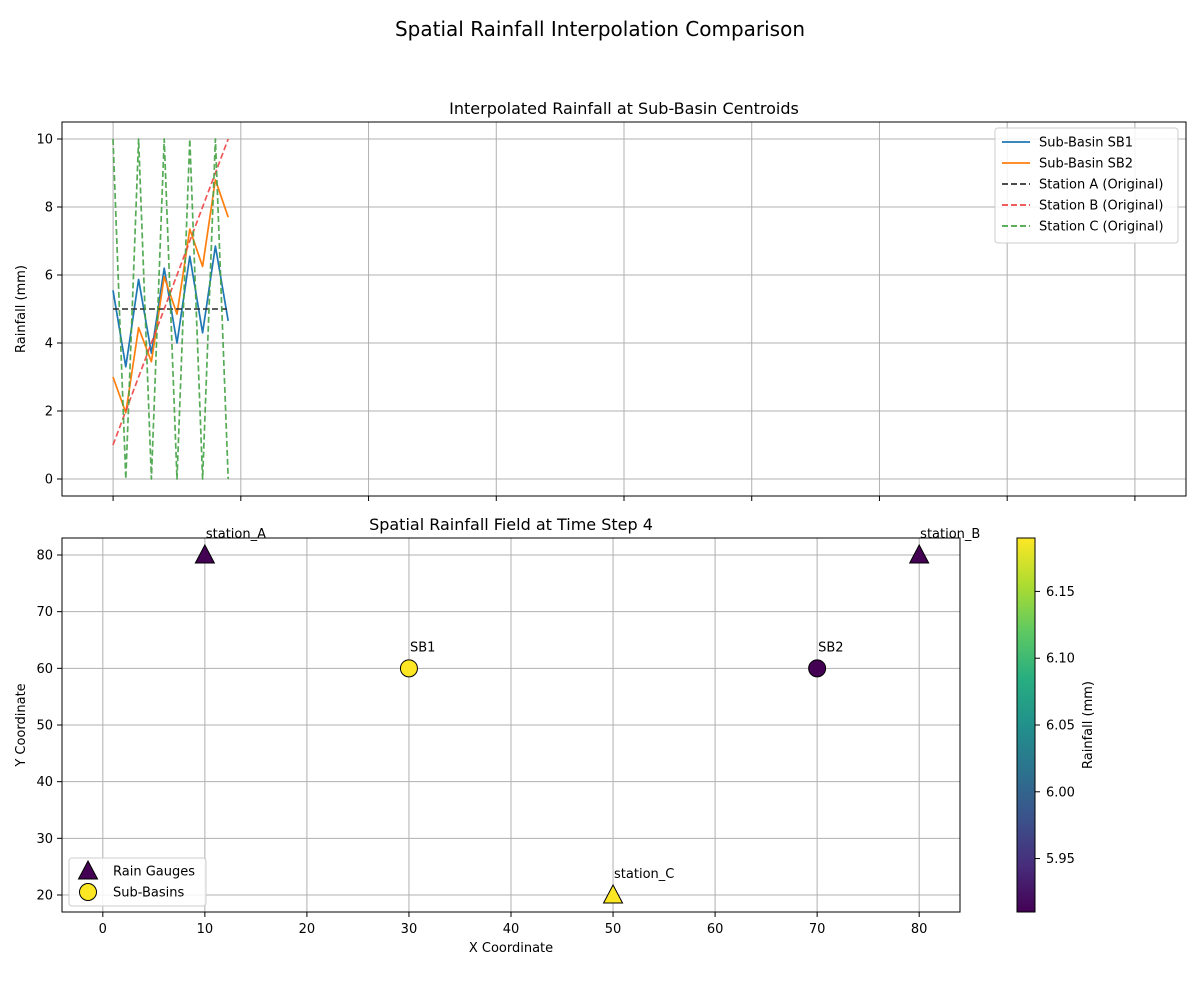 The image size is (1200, 1000). I want to click on bottom-legend-label-0: Rain Gauges, so click(154, 872).